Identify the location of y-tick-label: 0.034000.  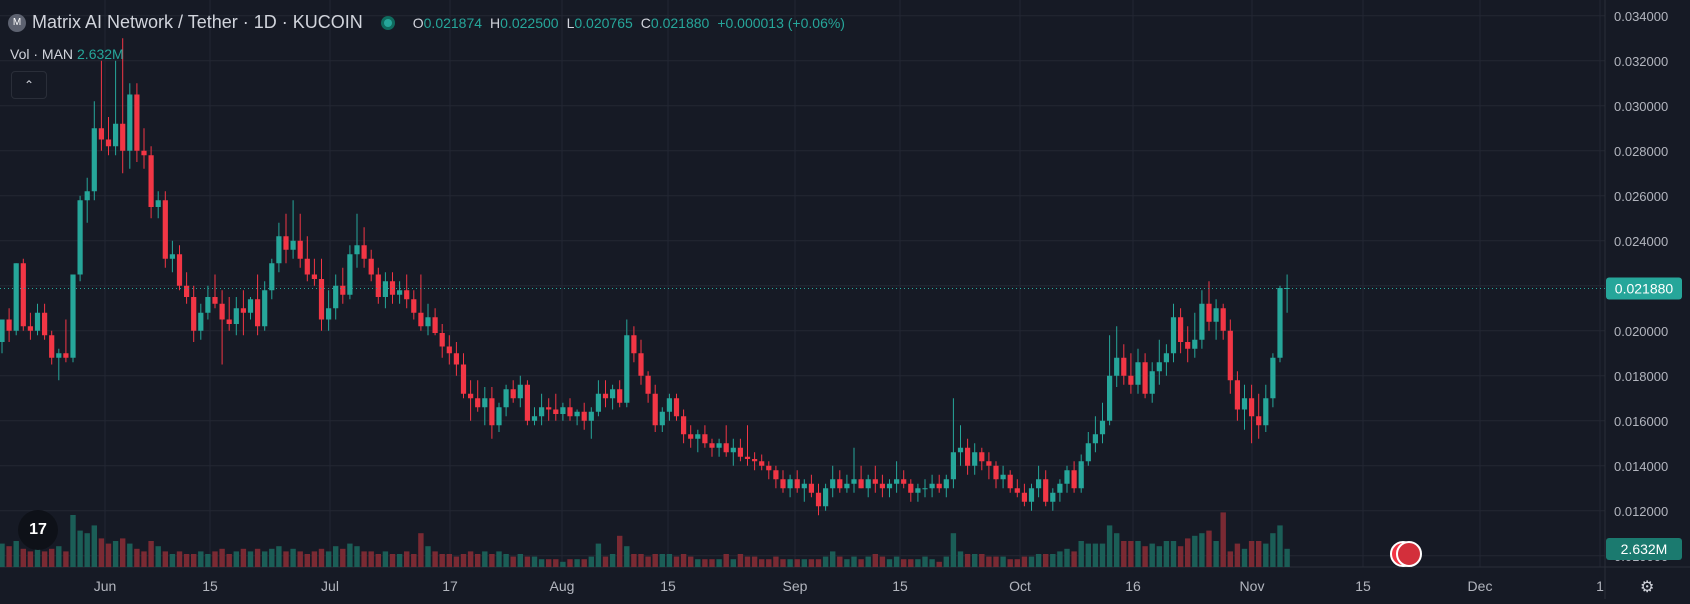
(1641, 16).